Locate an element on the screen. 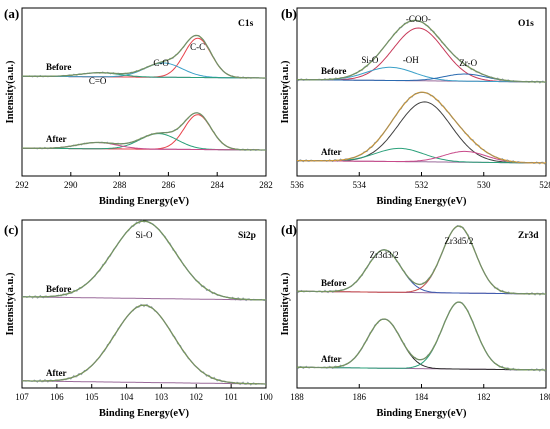  peak-annotation: C-C is located at coordinates (197, 47).